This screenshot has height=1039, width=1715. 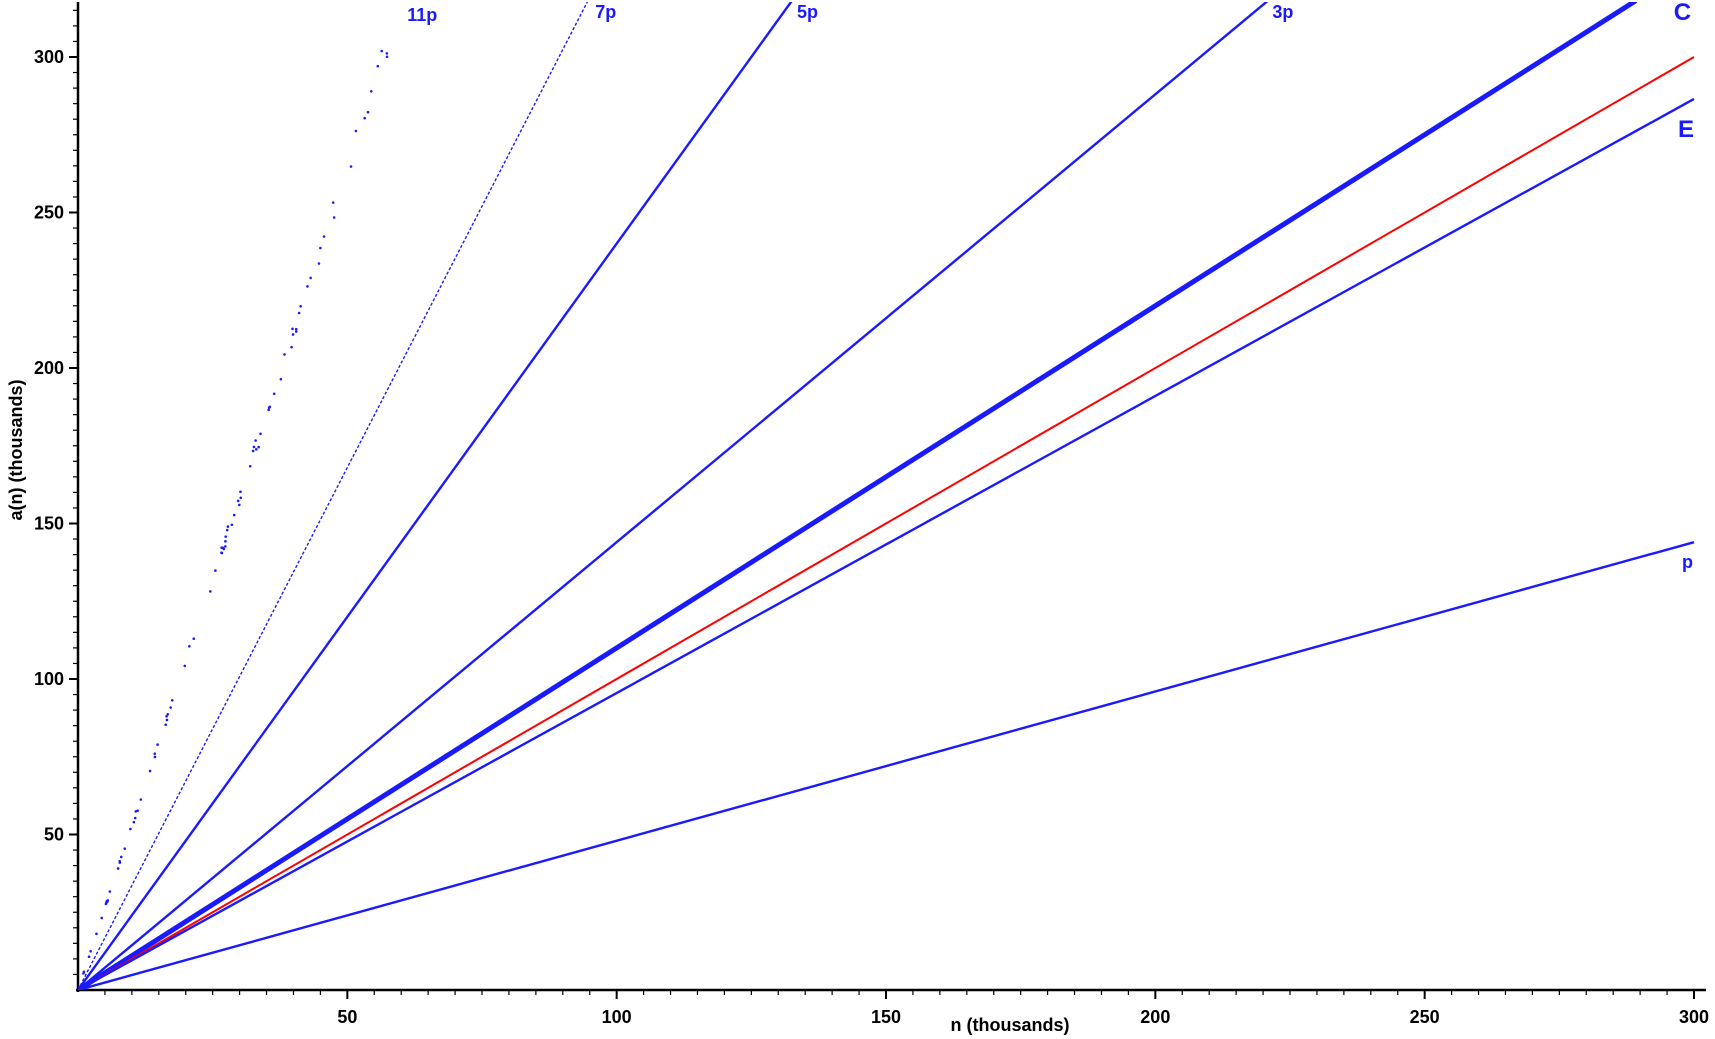 What do you see at coordinates (1010, 1025) in the screenshot?
I see `x-axis-title: n (thousands)` at bounding box center [1010, 1025].